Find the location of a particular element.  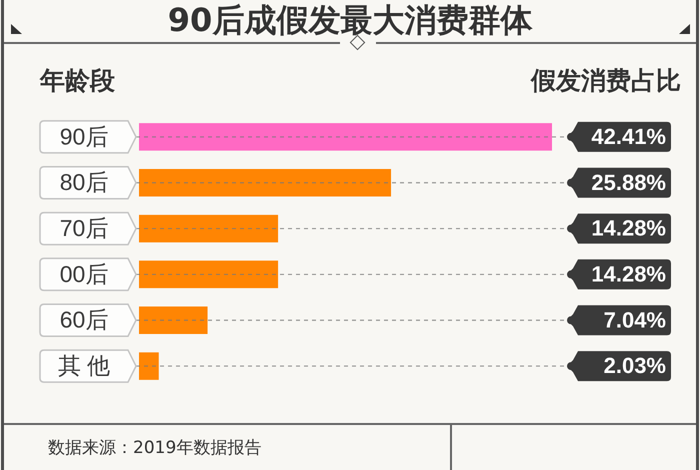

y-tick-label: 00后 is located at coordinates (84, 273).